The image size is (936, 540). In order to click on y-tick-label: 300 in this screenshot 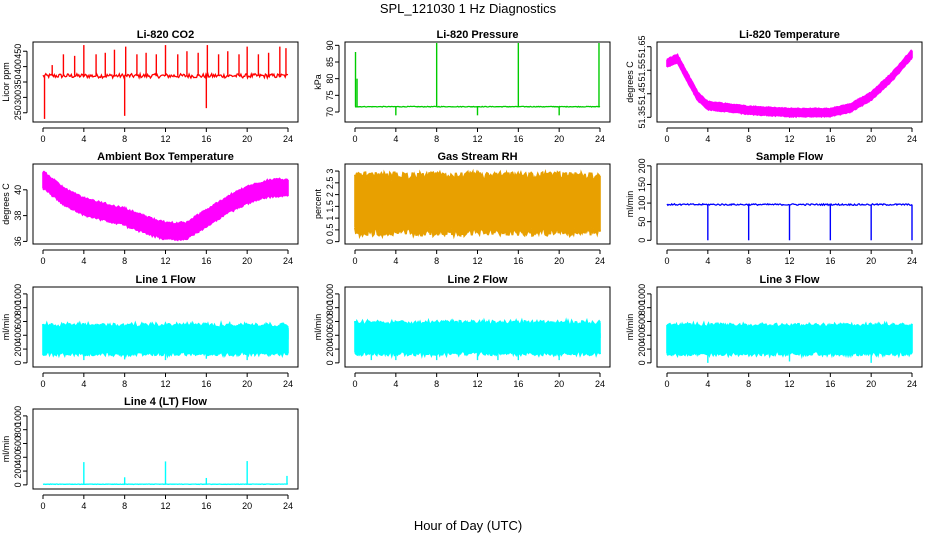, I will do `click(18, 97)`.